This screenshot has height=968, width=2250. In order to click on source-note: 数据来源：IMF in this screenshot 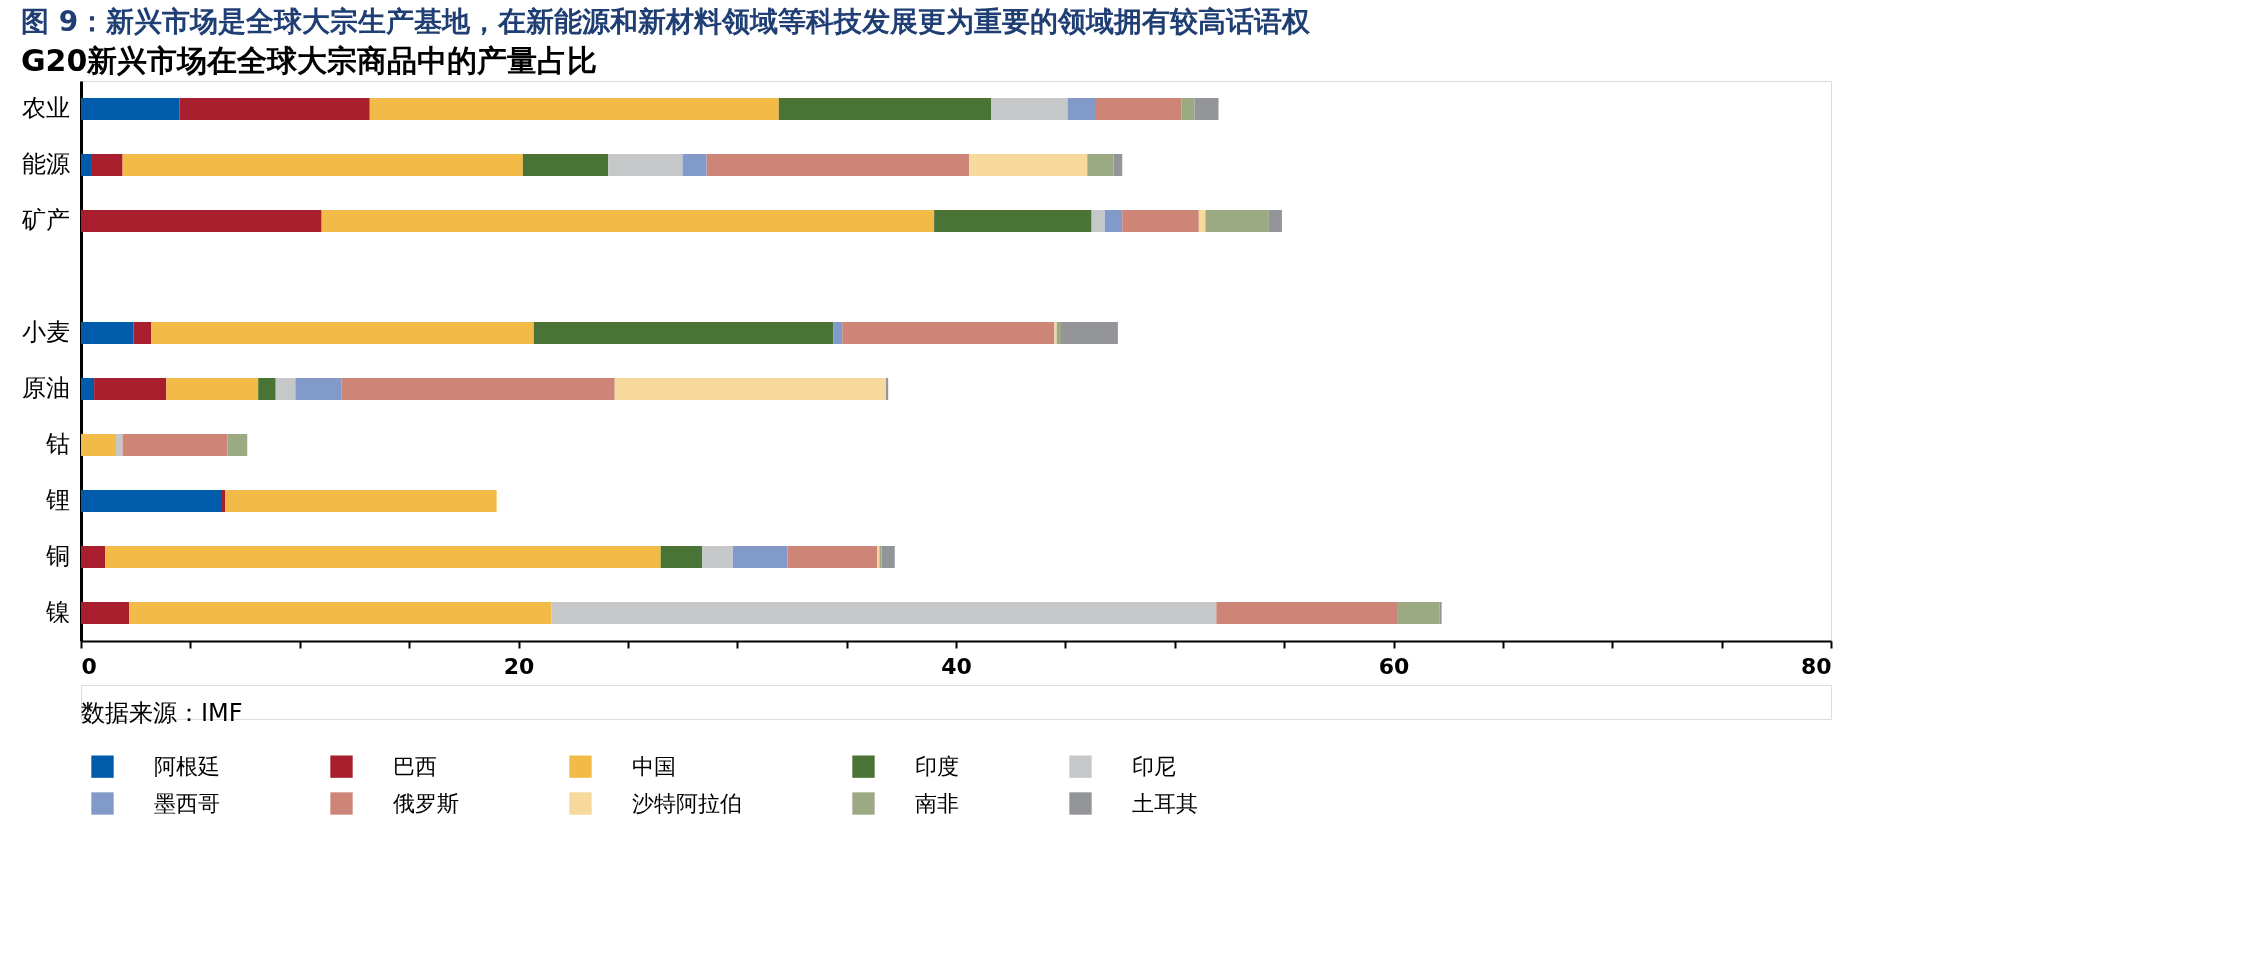, I will do `click(162, 713)`.